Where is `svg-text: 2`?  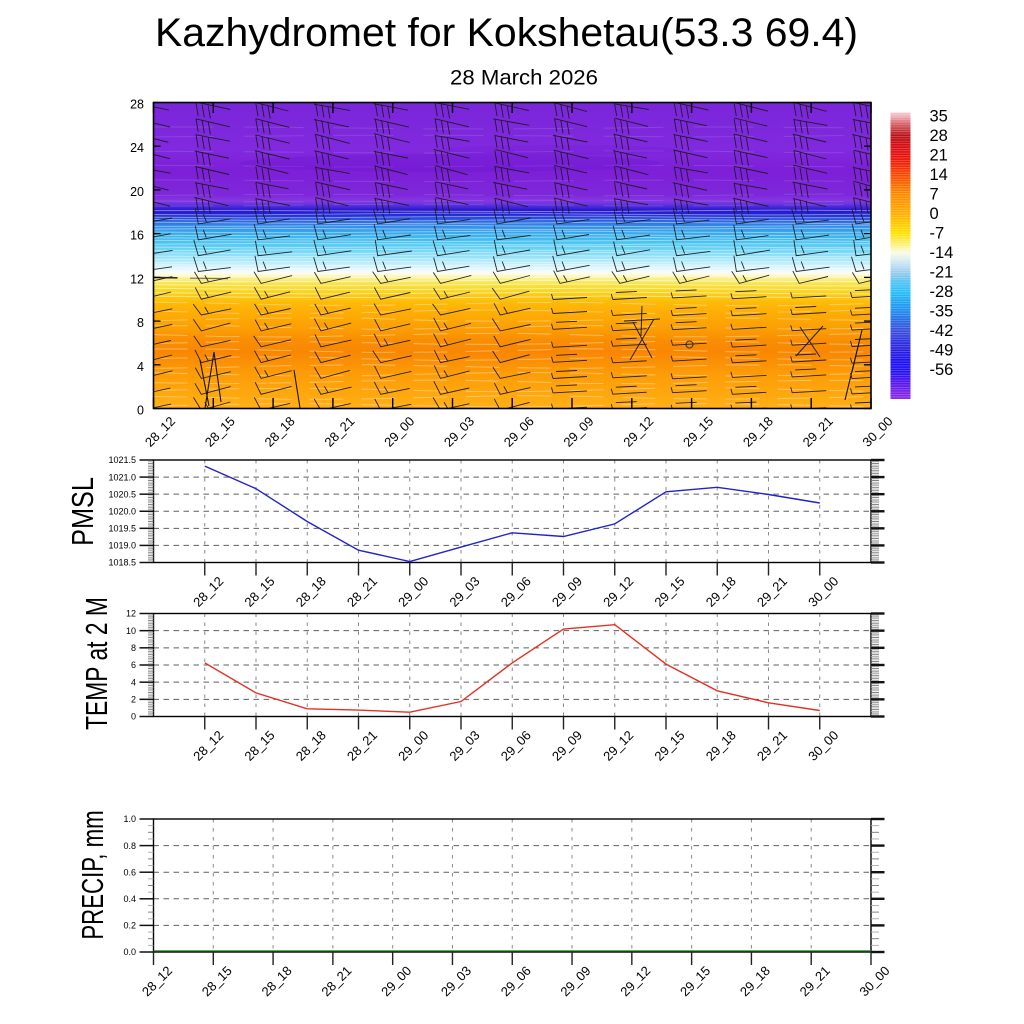
svg-text: 2 is located at coordinates (133, 700).